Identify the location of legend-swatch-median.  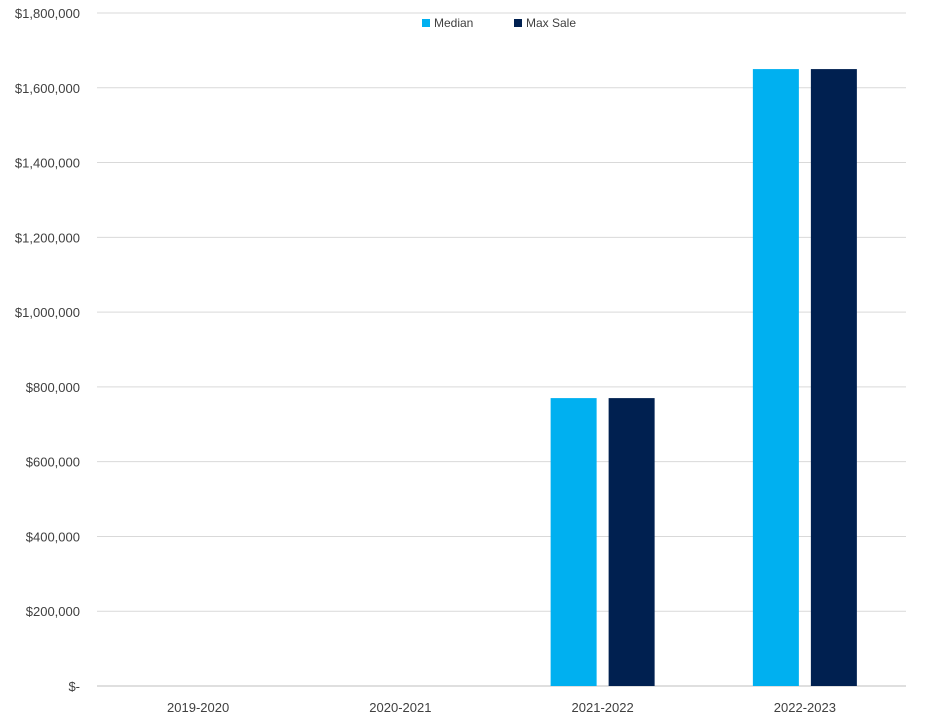
(426, 23).